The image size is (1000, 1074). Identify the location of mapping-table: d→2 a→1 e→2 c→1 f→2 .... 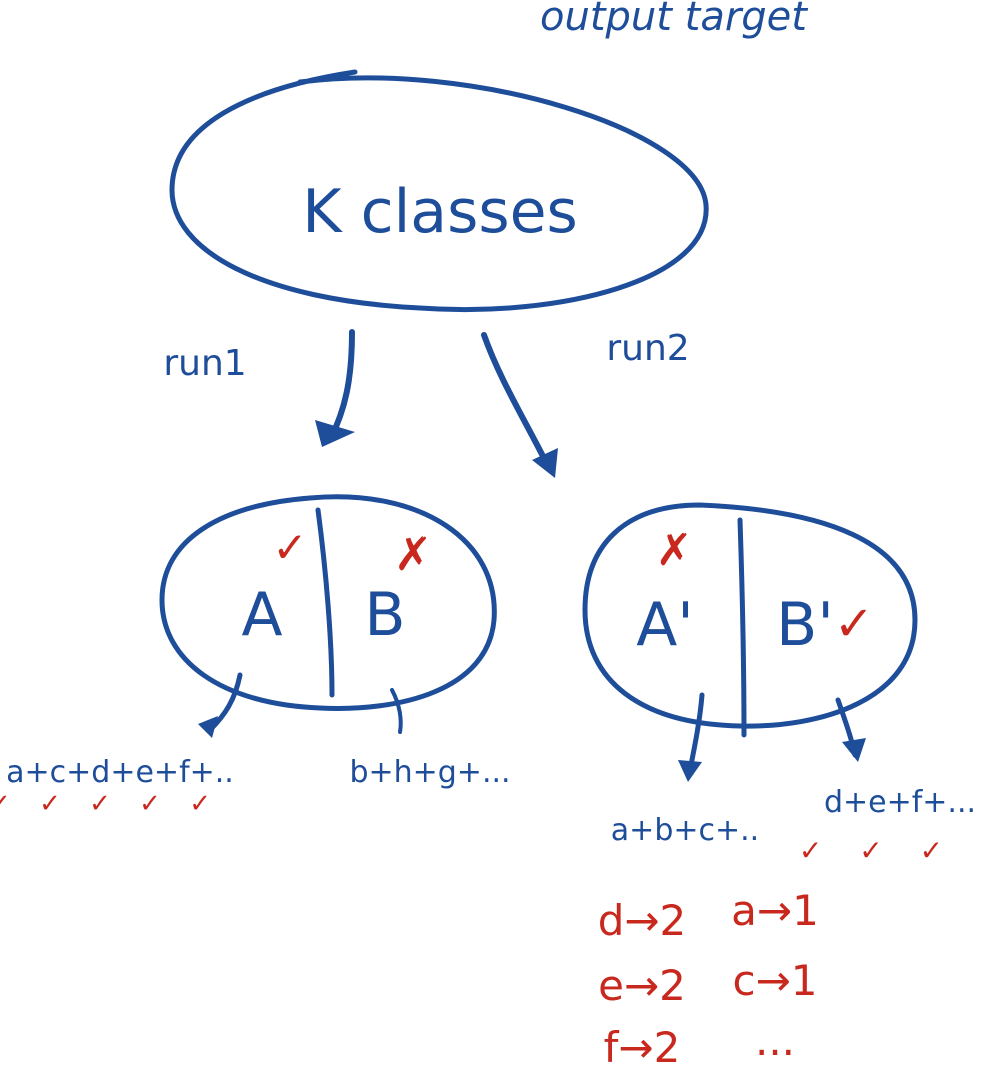
(708, 979).